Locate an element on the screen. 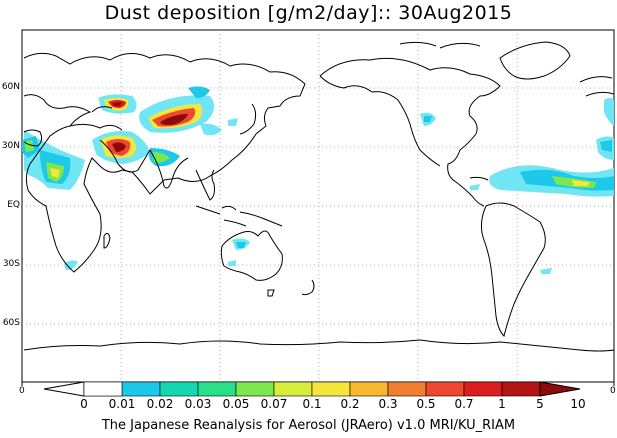 The width and height of the screenshot is (617, 438). colorbar-arrow-low is located at coordinates (64, 389).